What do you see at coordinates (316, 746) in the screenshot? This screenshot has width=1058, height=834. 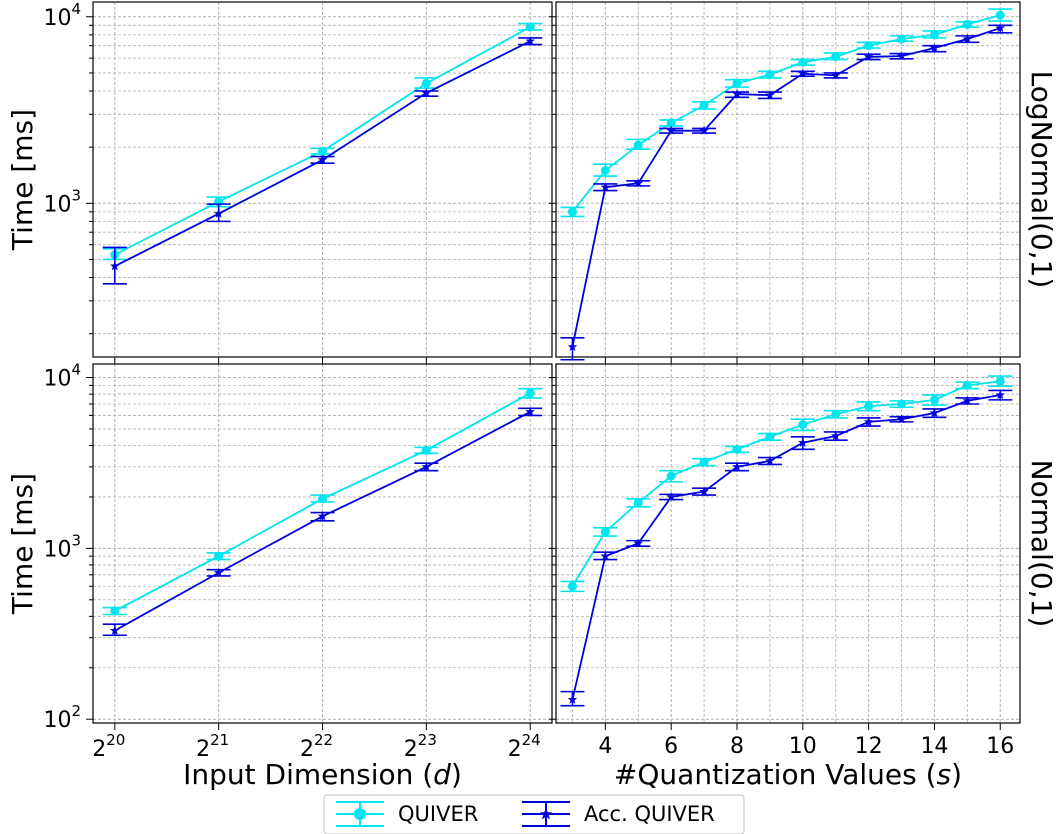 I see `x-tick-label: 222` at bounding box center [316, 746].